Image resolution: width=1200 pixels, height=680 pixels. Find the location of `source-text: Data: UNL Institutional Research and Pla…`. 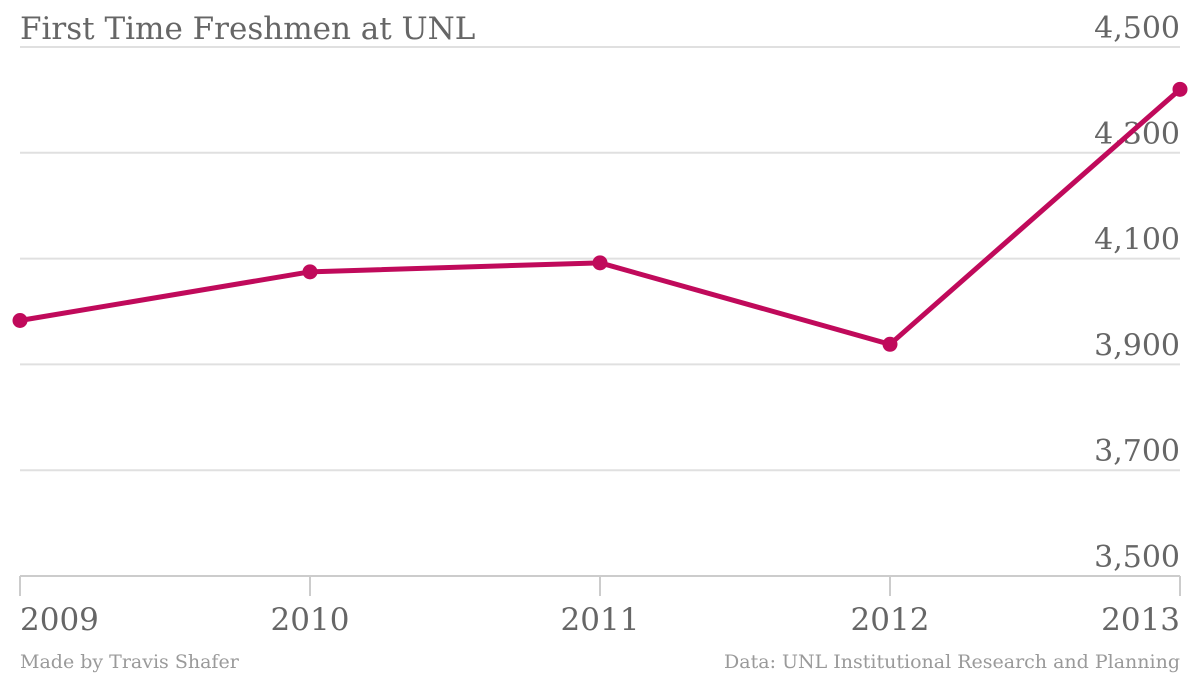

source-text: Data: UNL Institutional Research and Pla… is located at coordinates (952, 662).